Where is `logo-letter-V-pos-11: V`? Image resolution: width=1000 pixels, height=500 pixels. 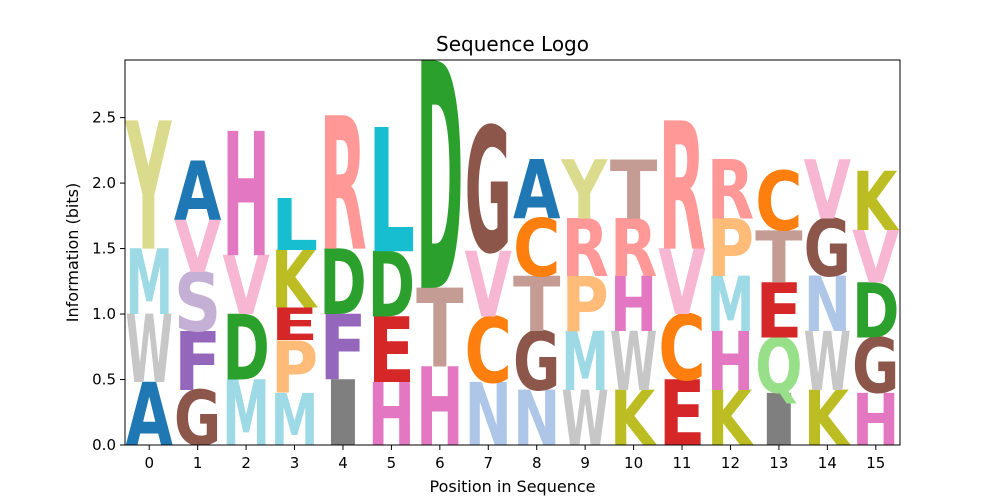 logo-letter-V-pos-11: V is located at coordinates (682, 284).